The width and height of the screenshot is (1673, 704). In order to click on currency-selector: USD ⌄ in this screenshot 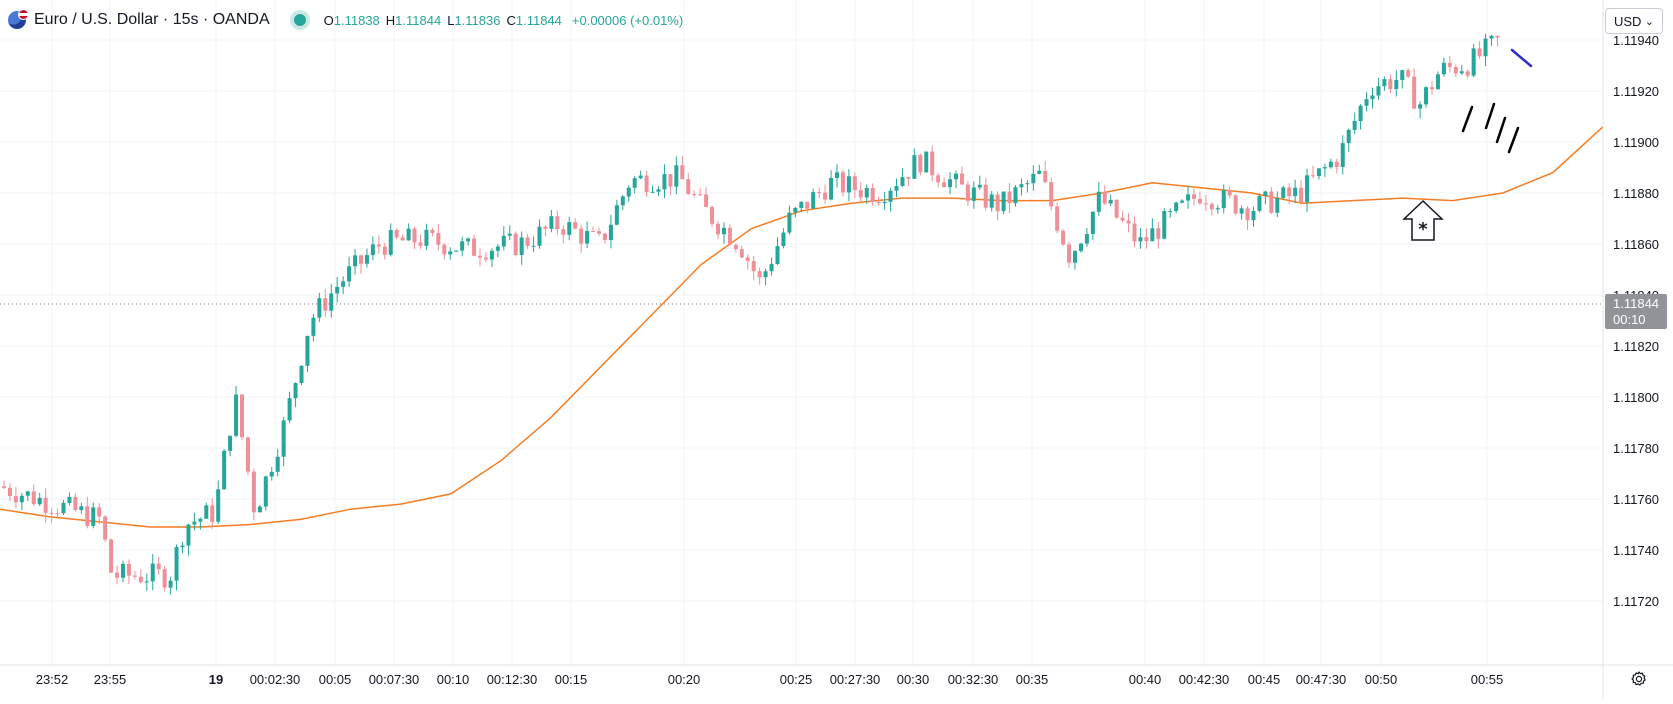, I will do `click(1634, 21)`.